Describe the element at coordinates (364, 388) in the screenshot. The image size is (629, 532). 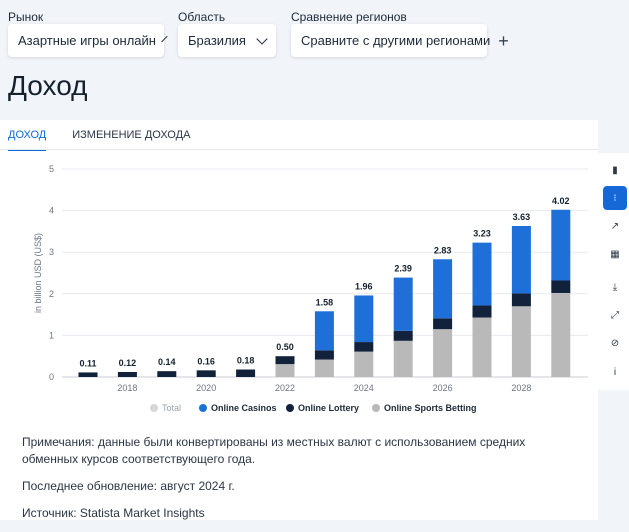
I see `x-tick-label: 2024` at that location.